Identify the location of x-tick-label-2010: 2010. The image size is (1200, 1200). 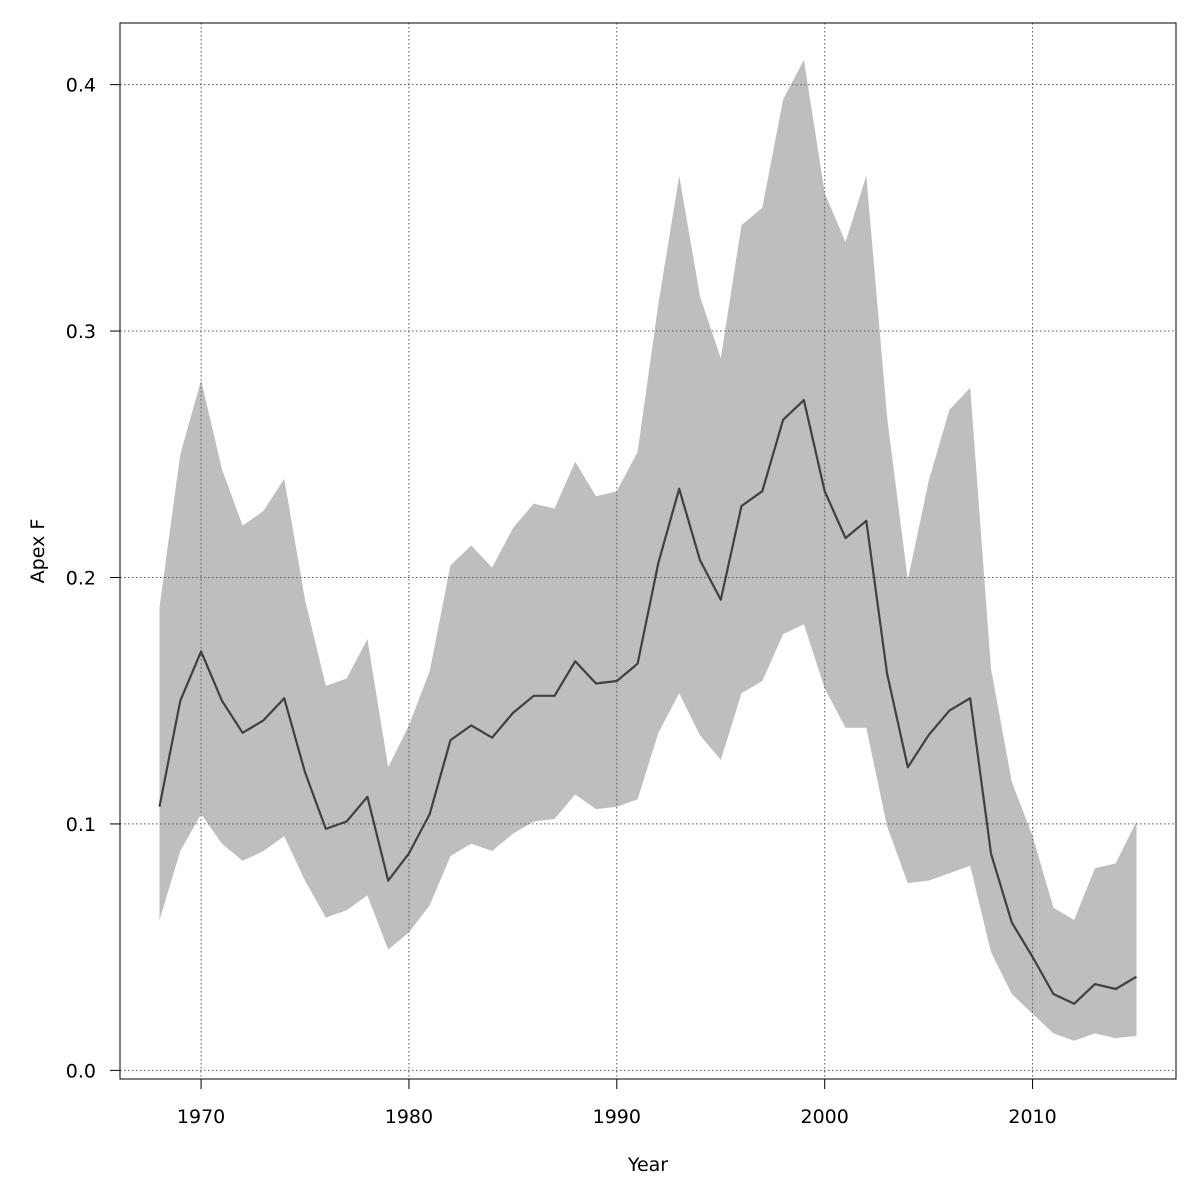
(1032, 1117).